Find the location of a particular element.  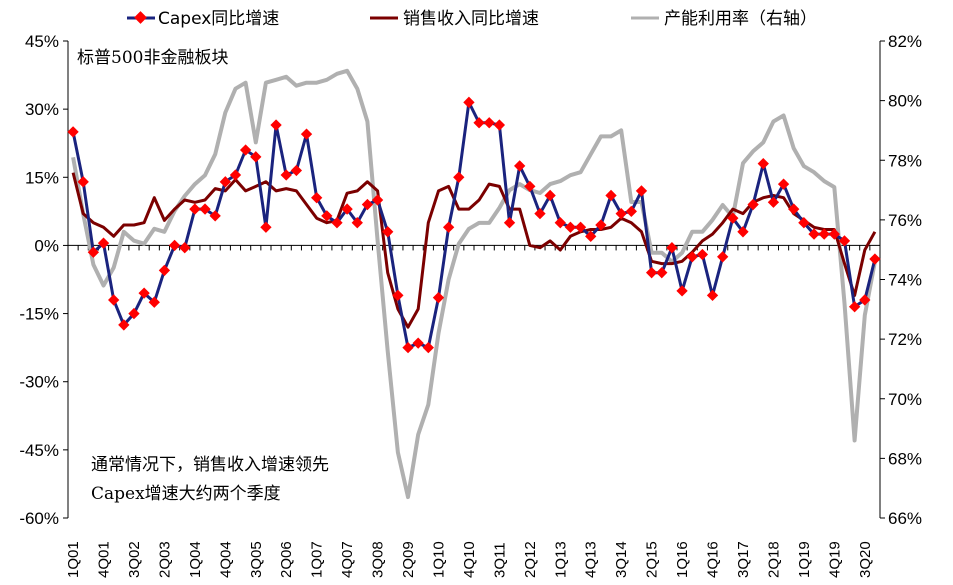

y-left-tick-label: -45% is located at coordinates (39, 450).